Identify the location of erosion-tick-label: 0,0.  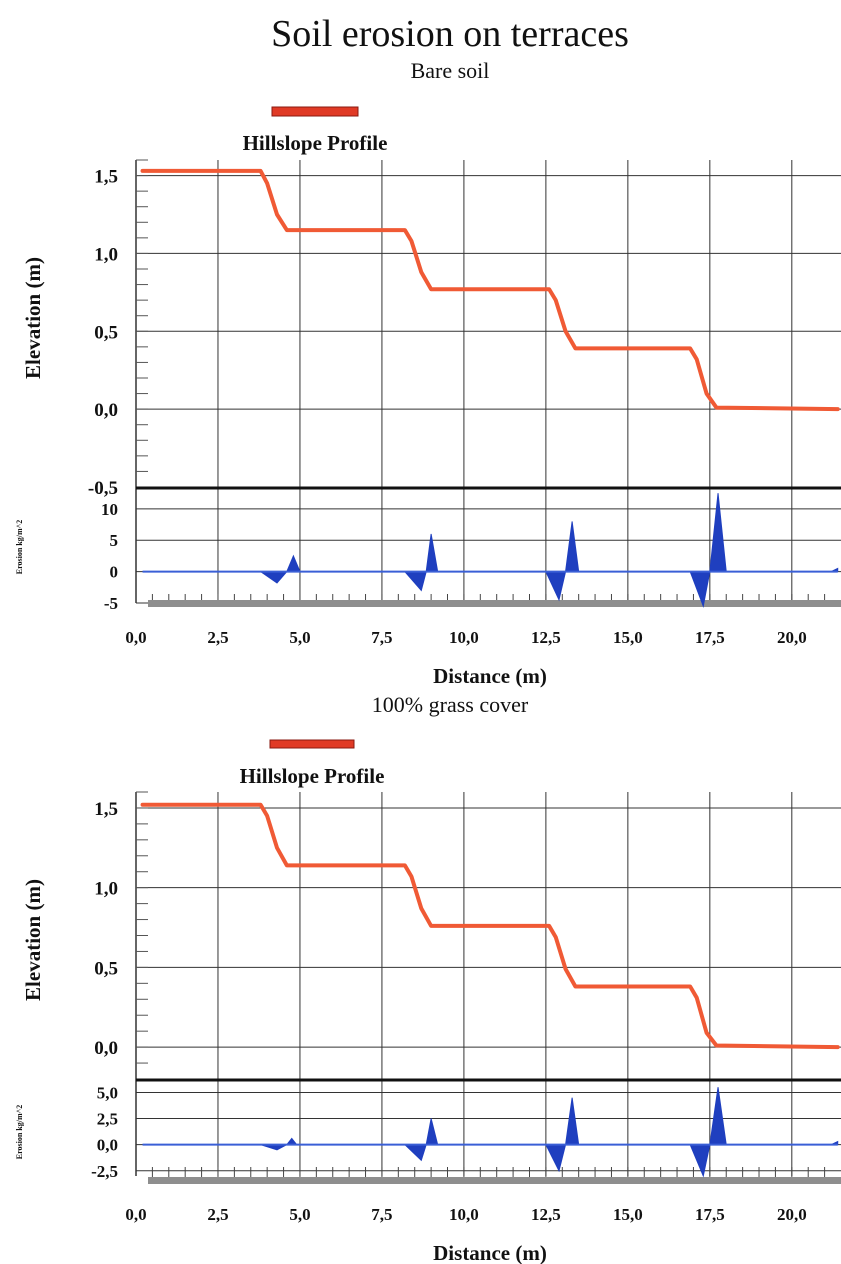
(107, 1145).